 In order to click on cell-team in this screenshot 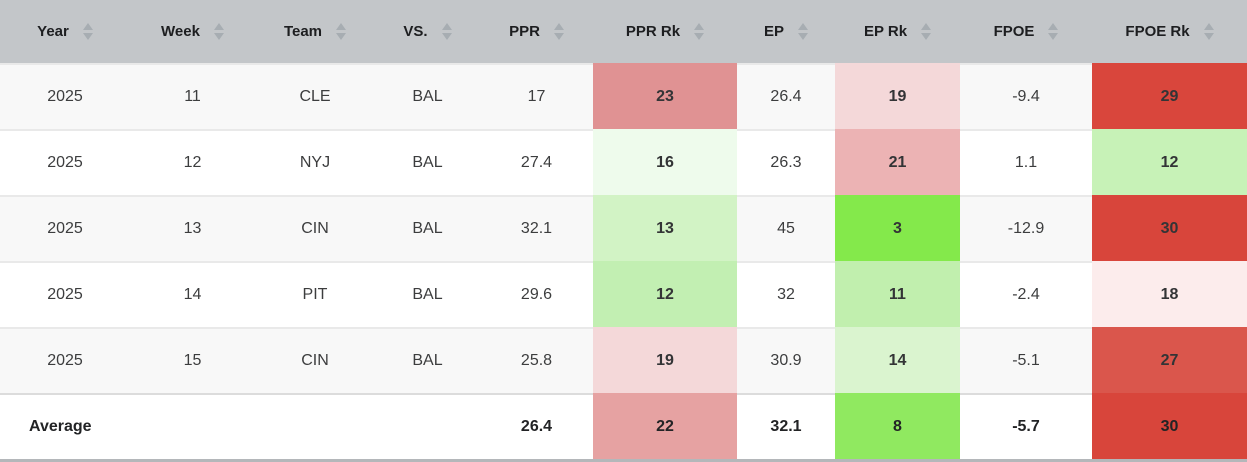, I will do `click(315, 427)`.